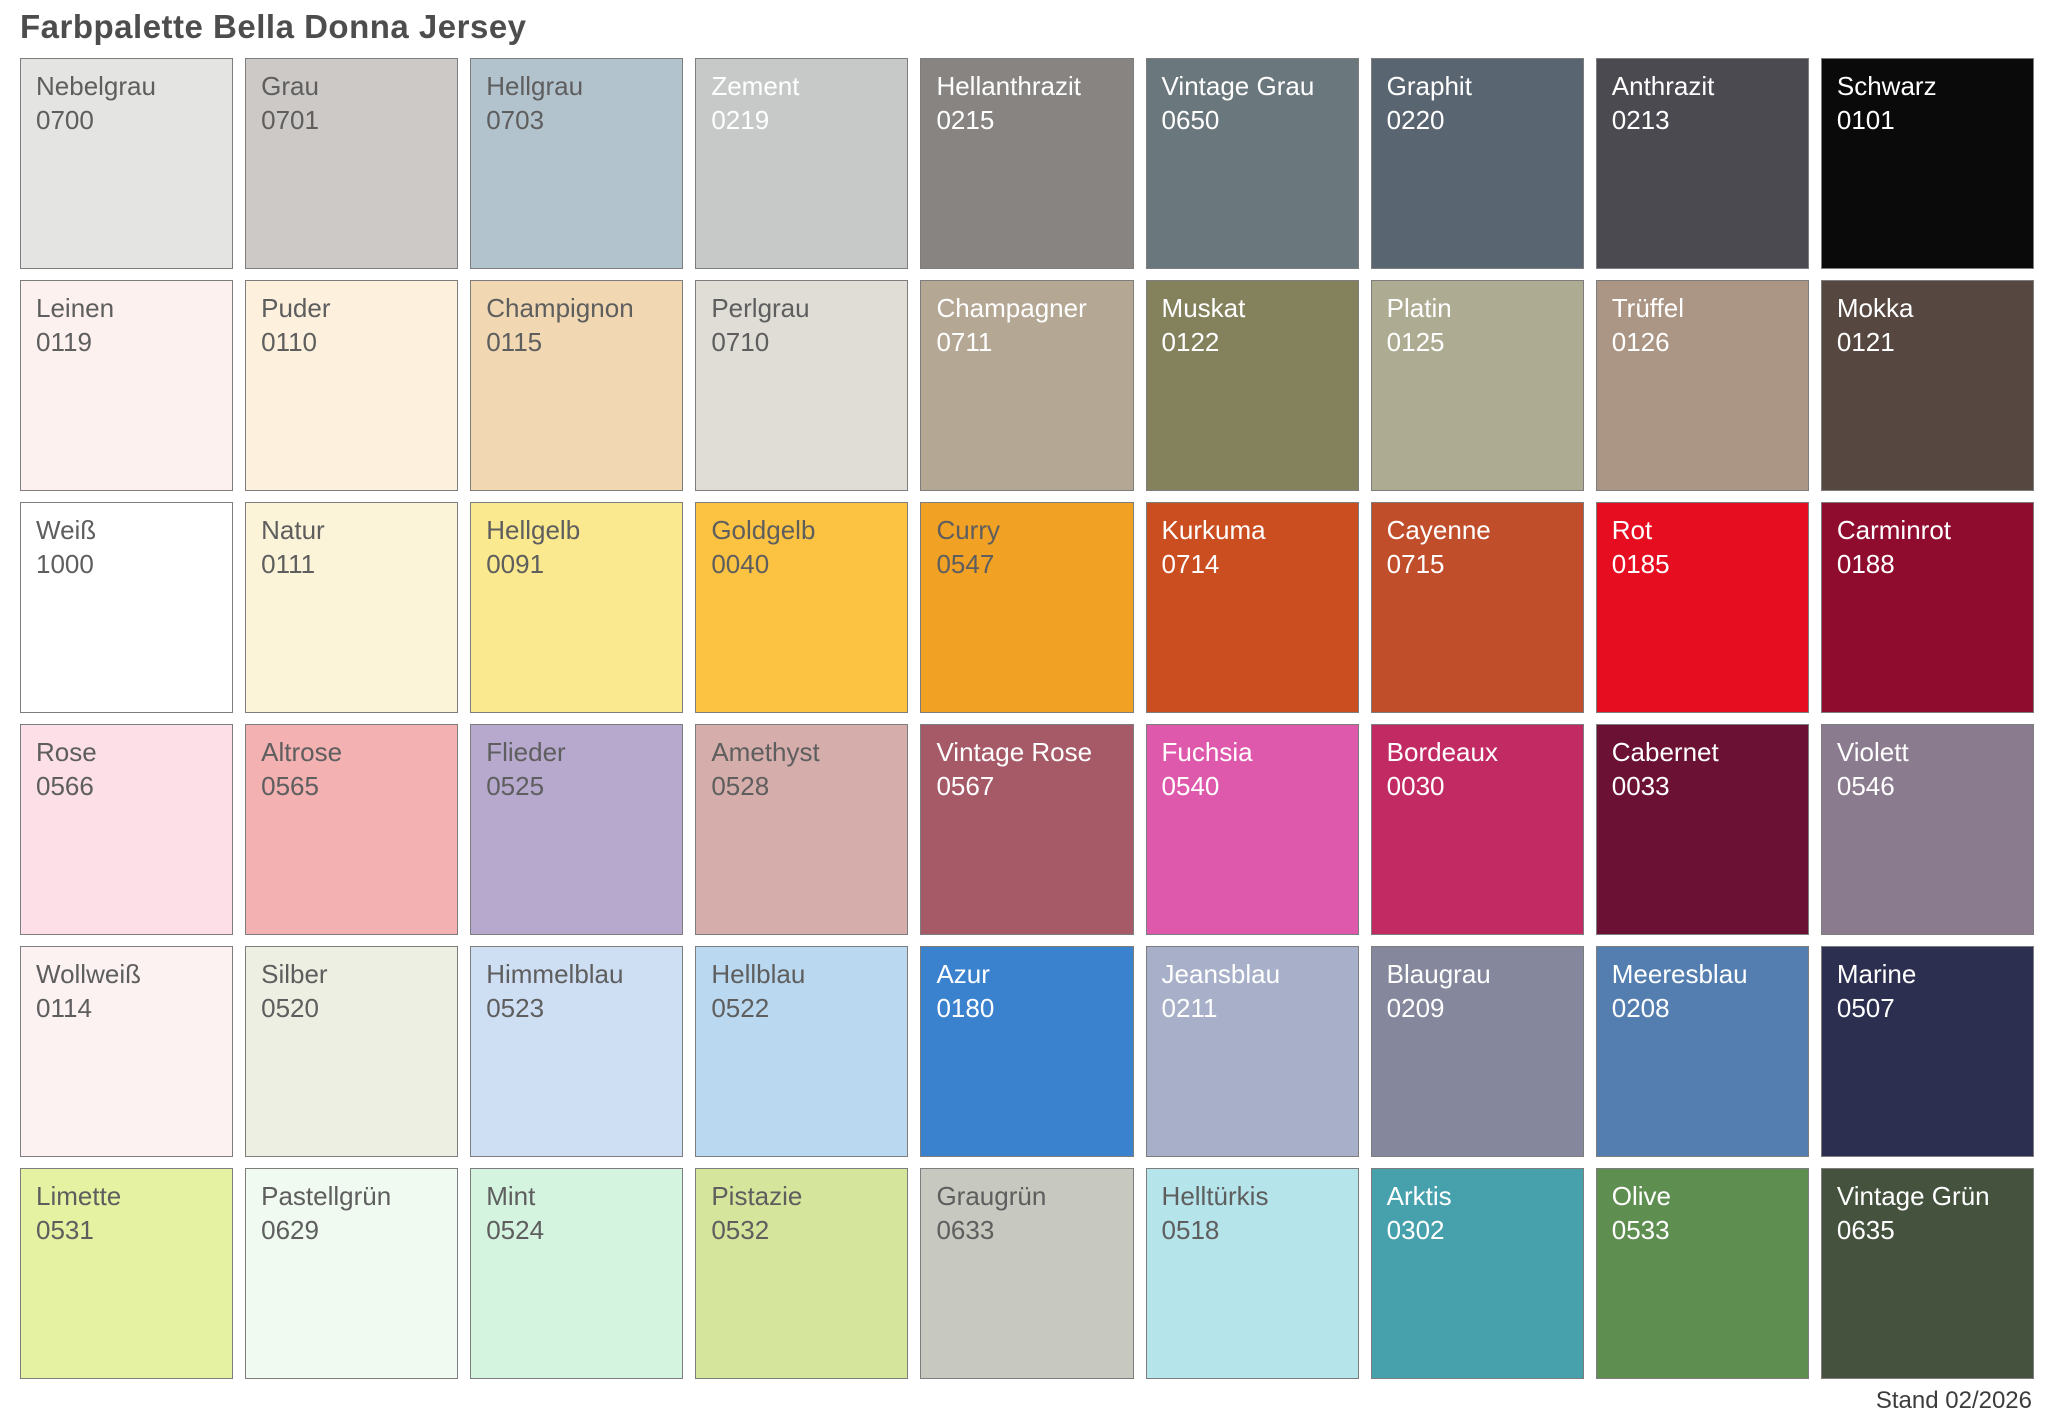  What do you see at coordinates (1927, 1273) in the screenshot?
I see `color-swatch: Vintage Grün 0635` at bounding box center [1927, 1273].